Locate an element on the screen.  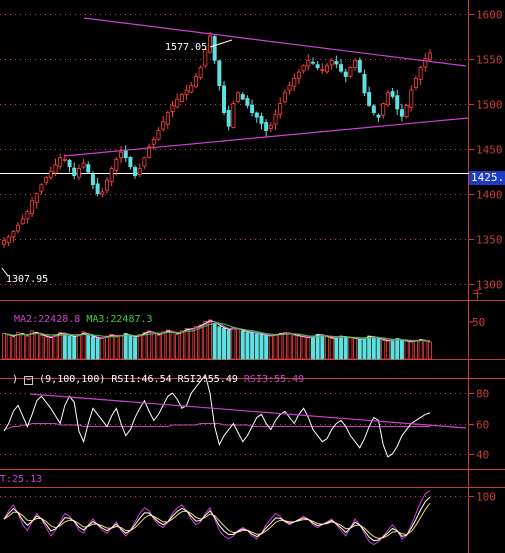
price-y-ticks: 1600 1550 1500 1450 1400 1350 1300 is located at coordinates (486, 150).